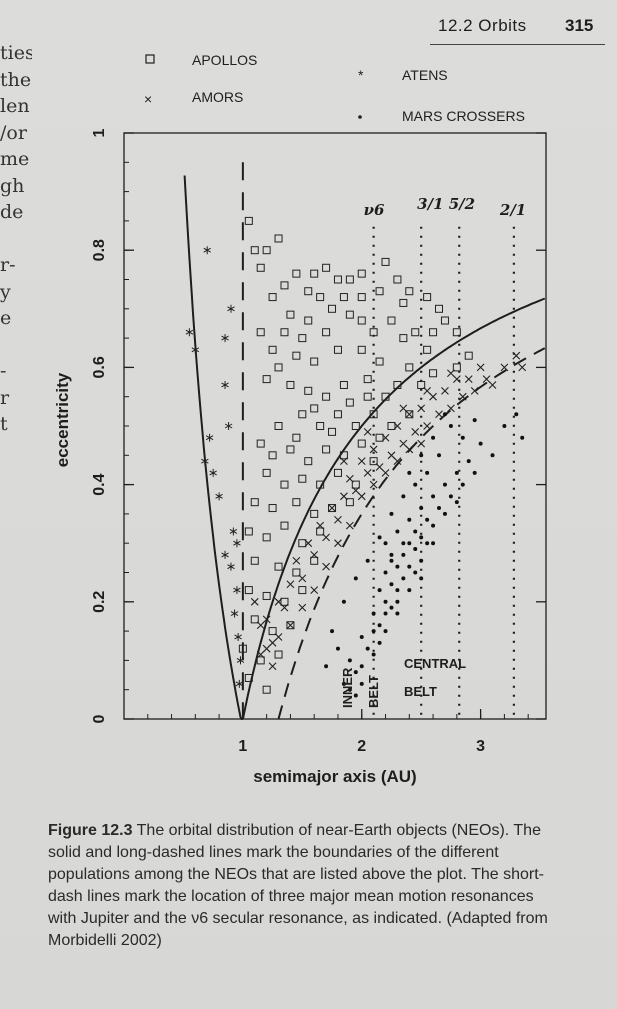  Describe the element at coordinates (90, 830) in the screenshot. I see `caption-figure-number: Figure 12.3` at that location.